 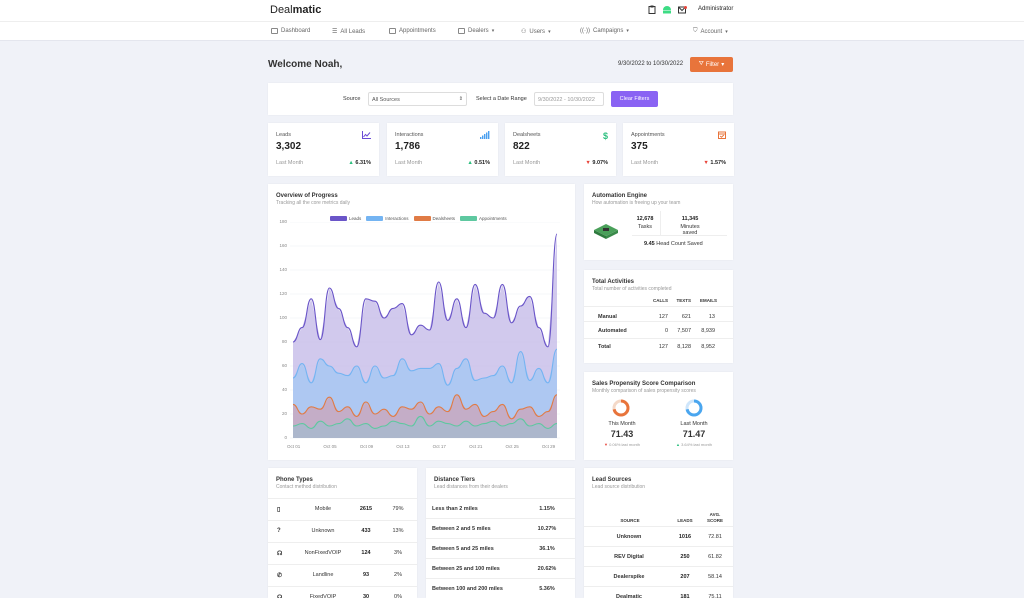 I want to click on calendar-check-icon, so click(x=722, y=136).